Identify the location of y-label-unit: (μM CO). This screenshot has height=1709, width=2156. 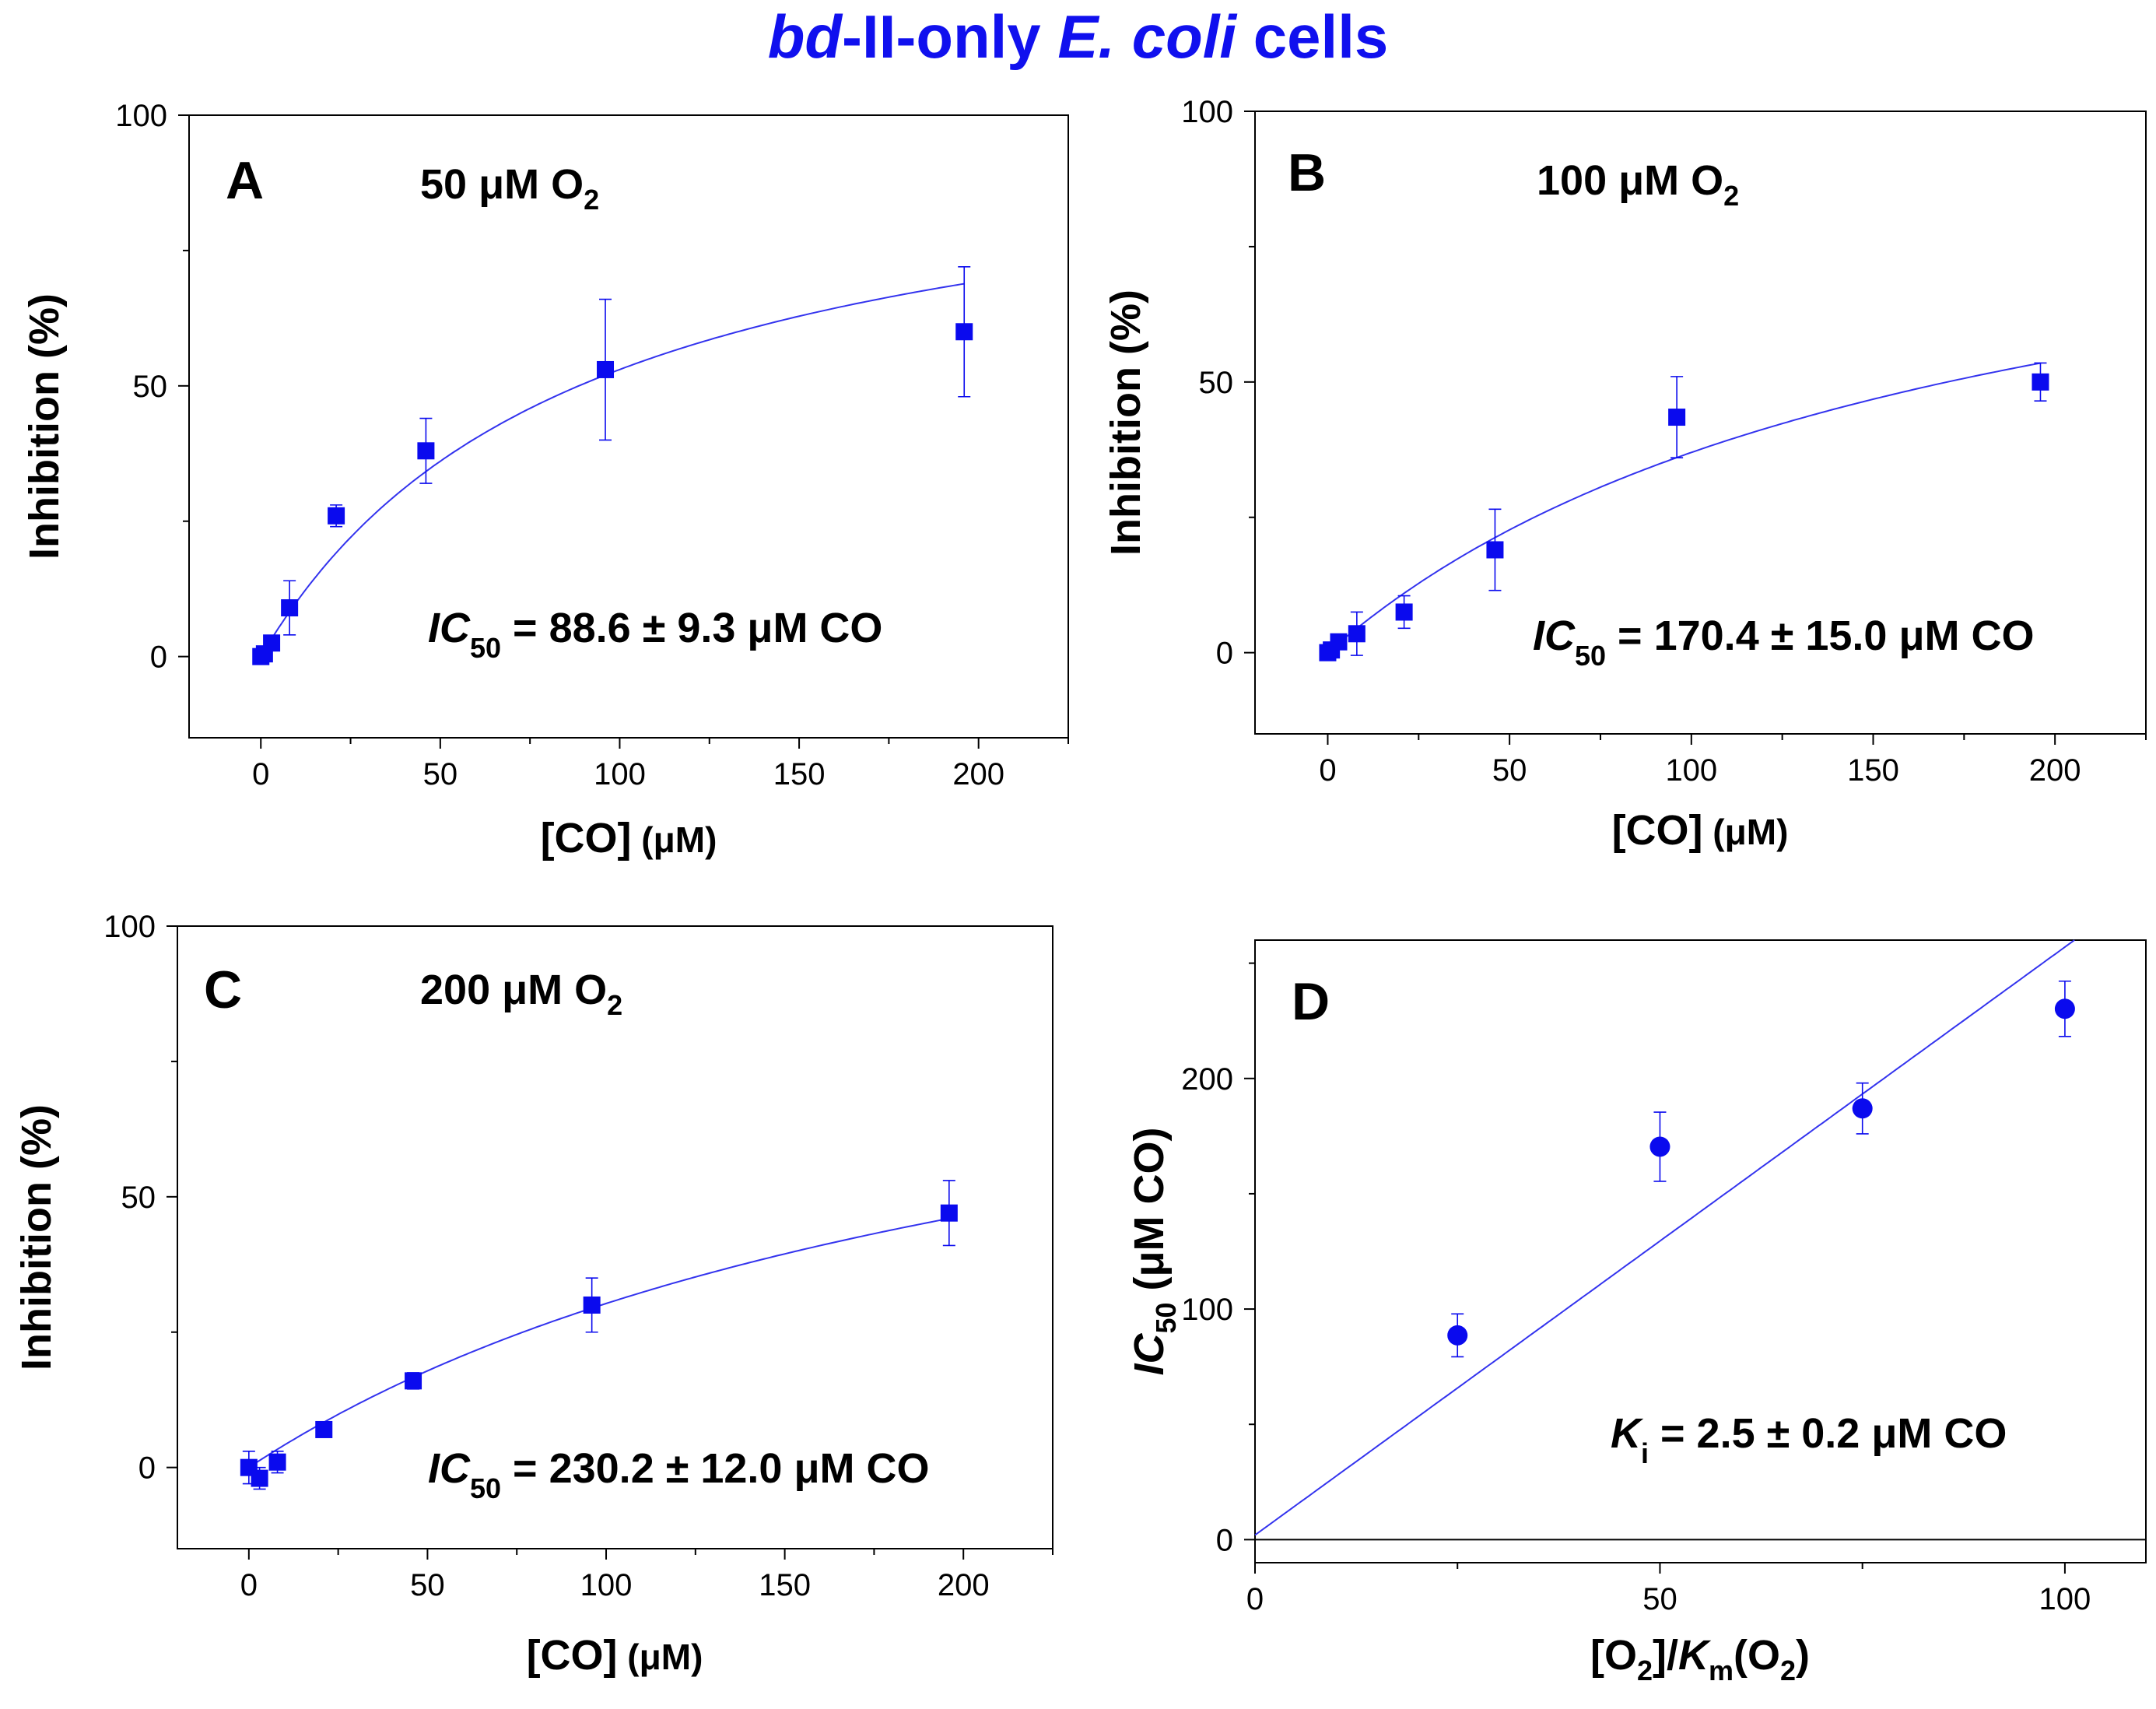
(1149, 1214).